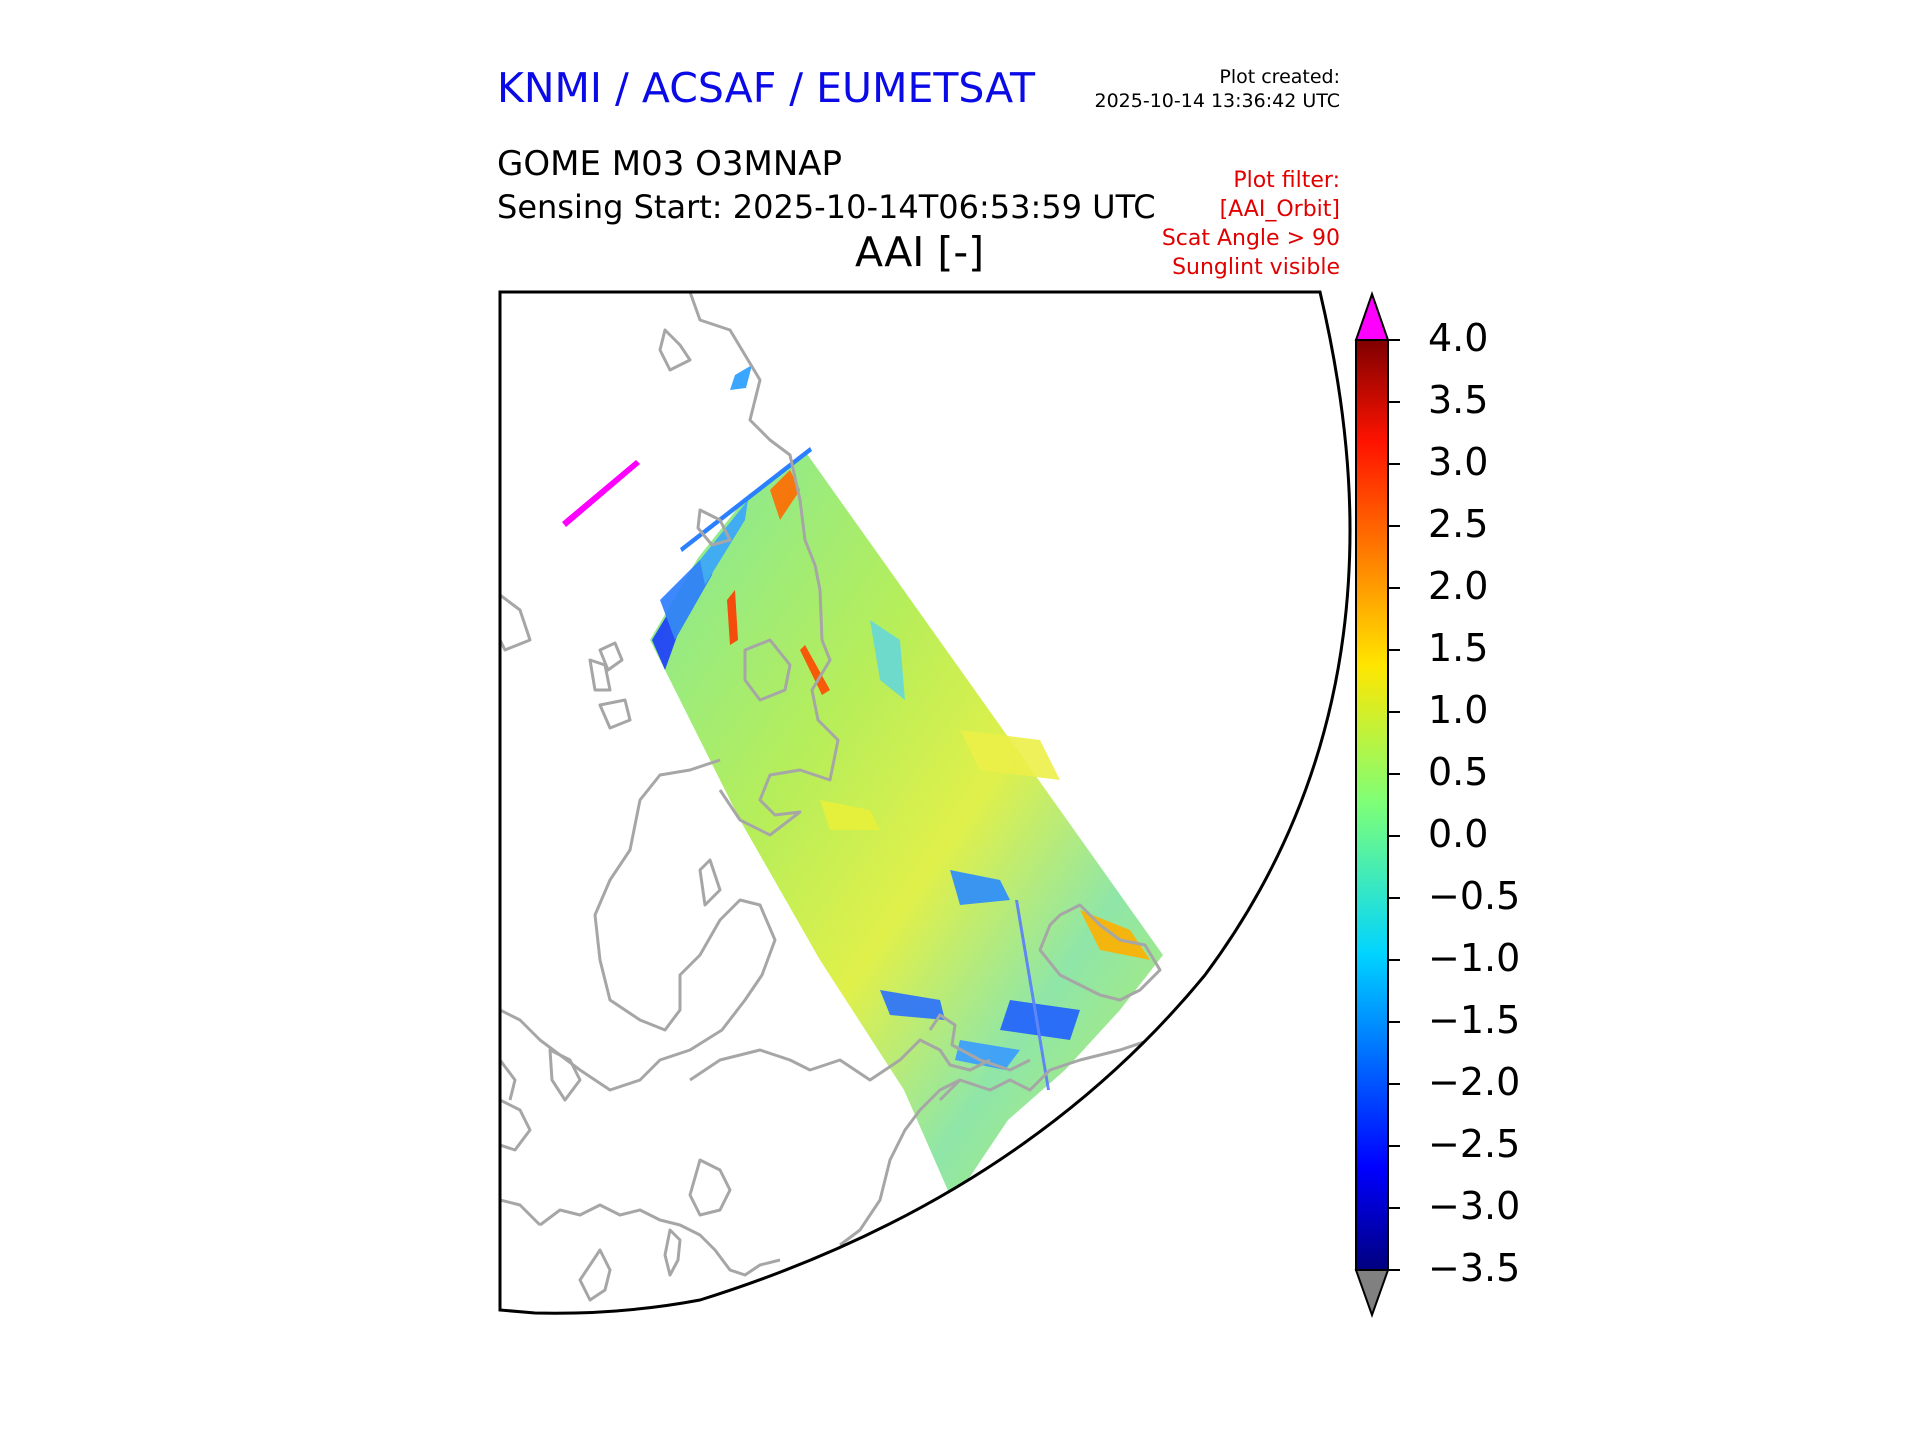 This screenshot has width=1920, height=1440. Describe the element at coordinates (1458, 586) in the screenshot. I see `colorbar-tick-label: 2.0` at that location.